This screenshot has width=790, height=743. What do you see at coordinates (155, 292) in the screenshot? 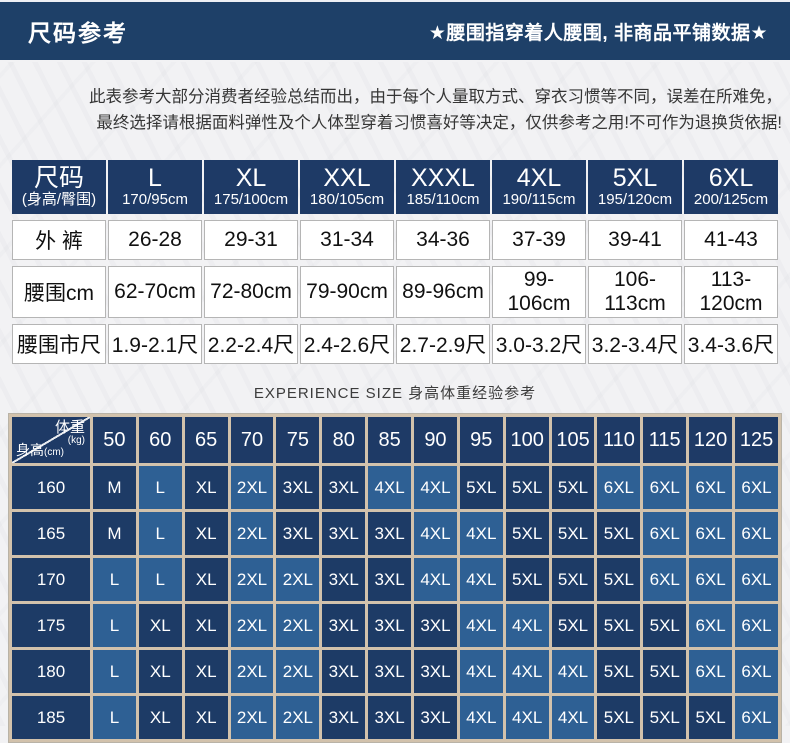
I see `size-value-cell: 62-70cm` at bounding box center [155, 292].